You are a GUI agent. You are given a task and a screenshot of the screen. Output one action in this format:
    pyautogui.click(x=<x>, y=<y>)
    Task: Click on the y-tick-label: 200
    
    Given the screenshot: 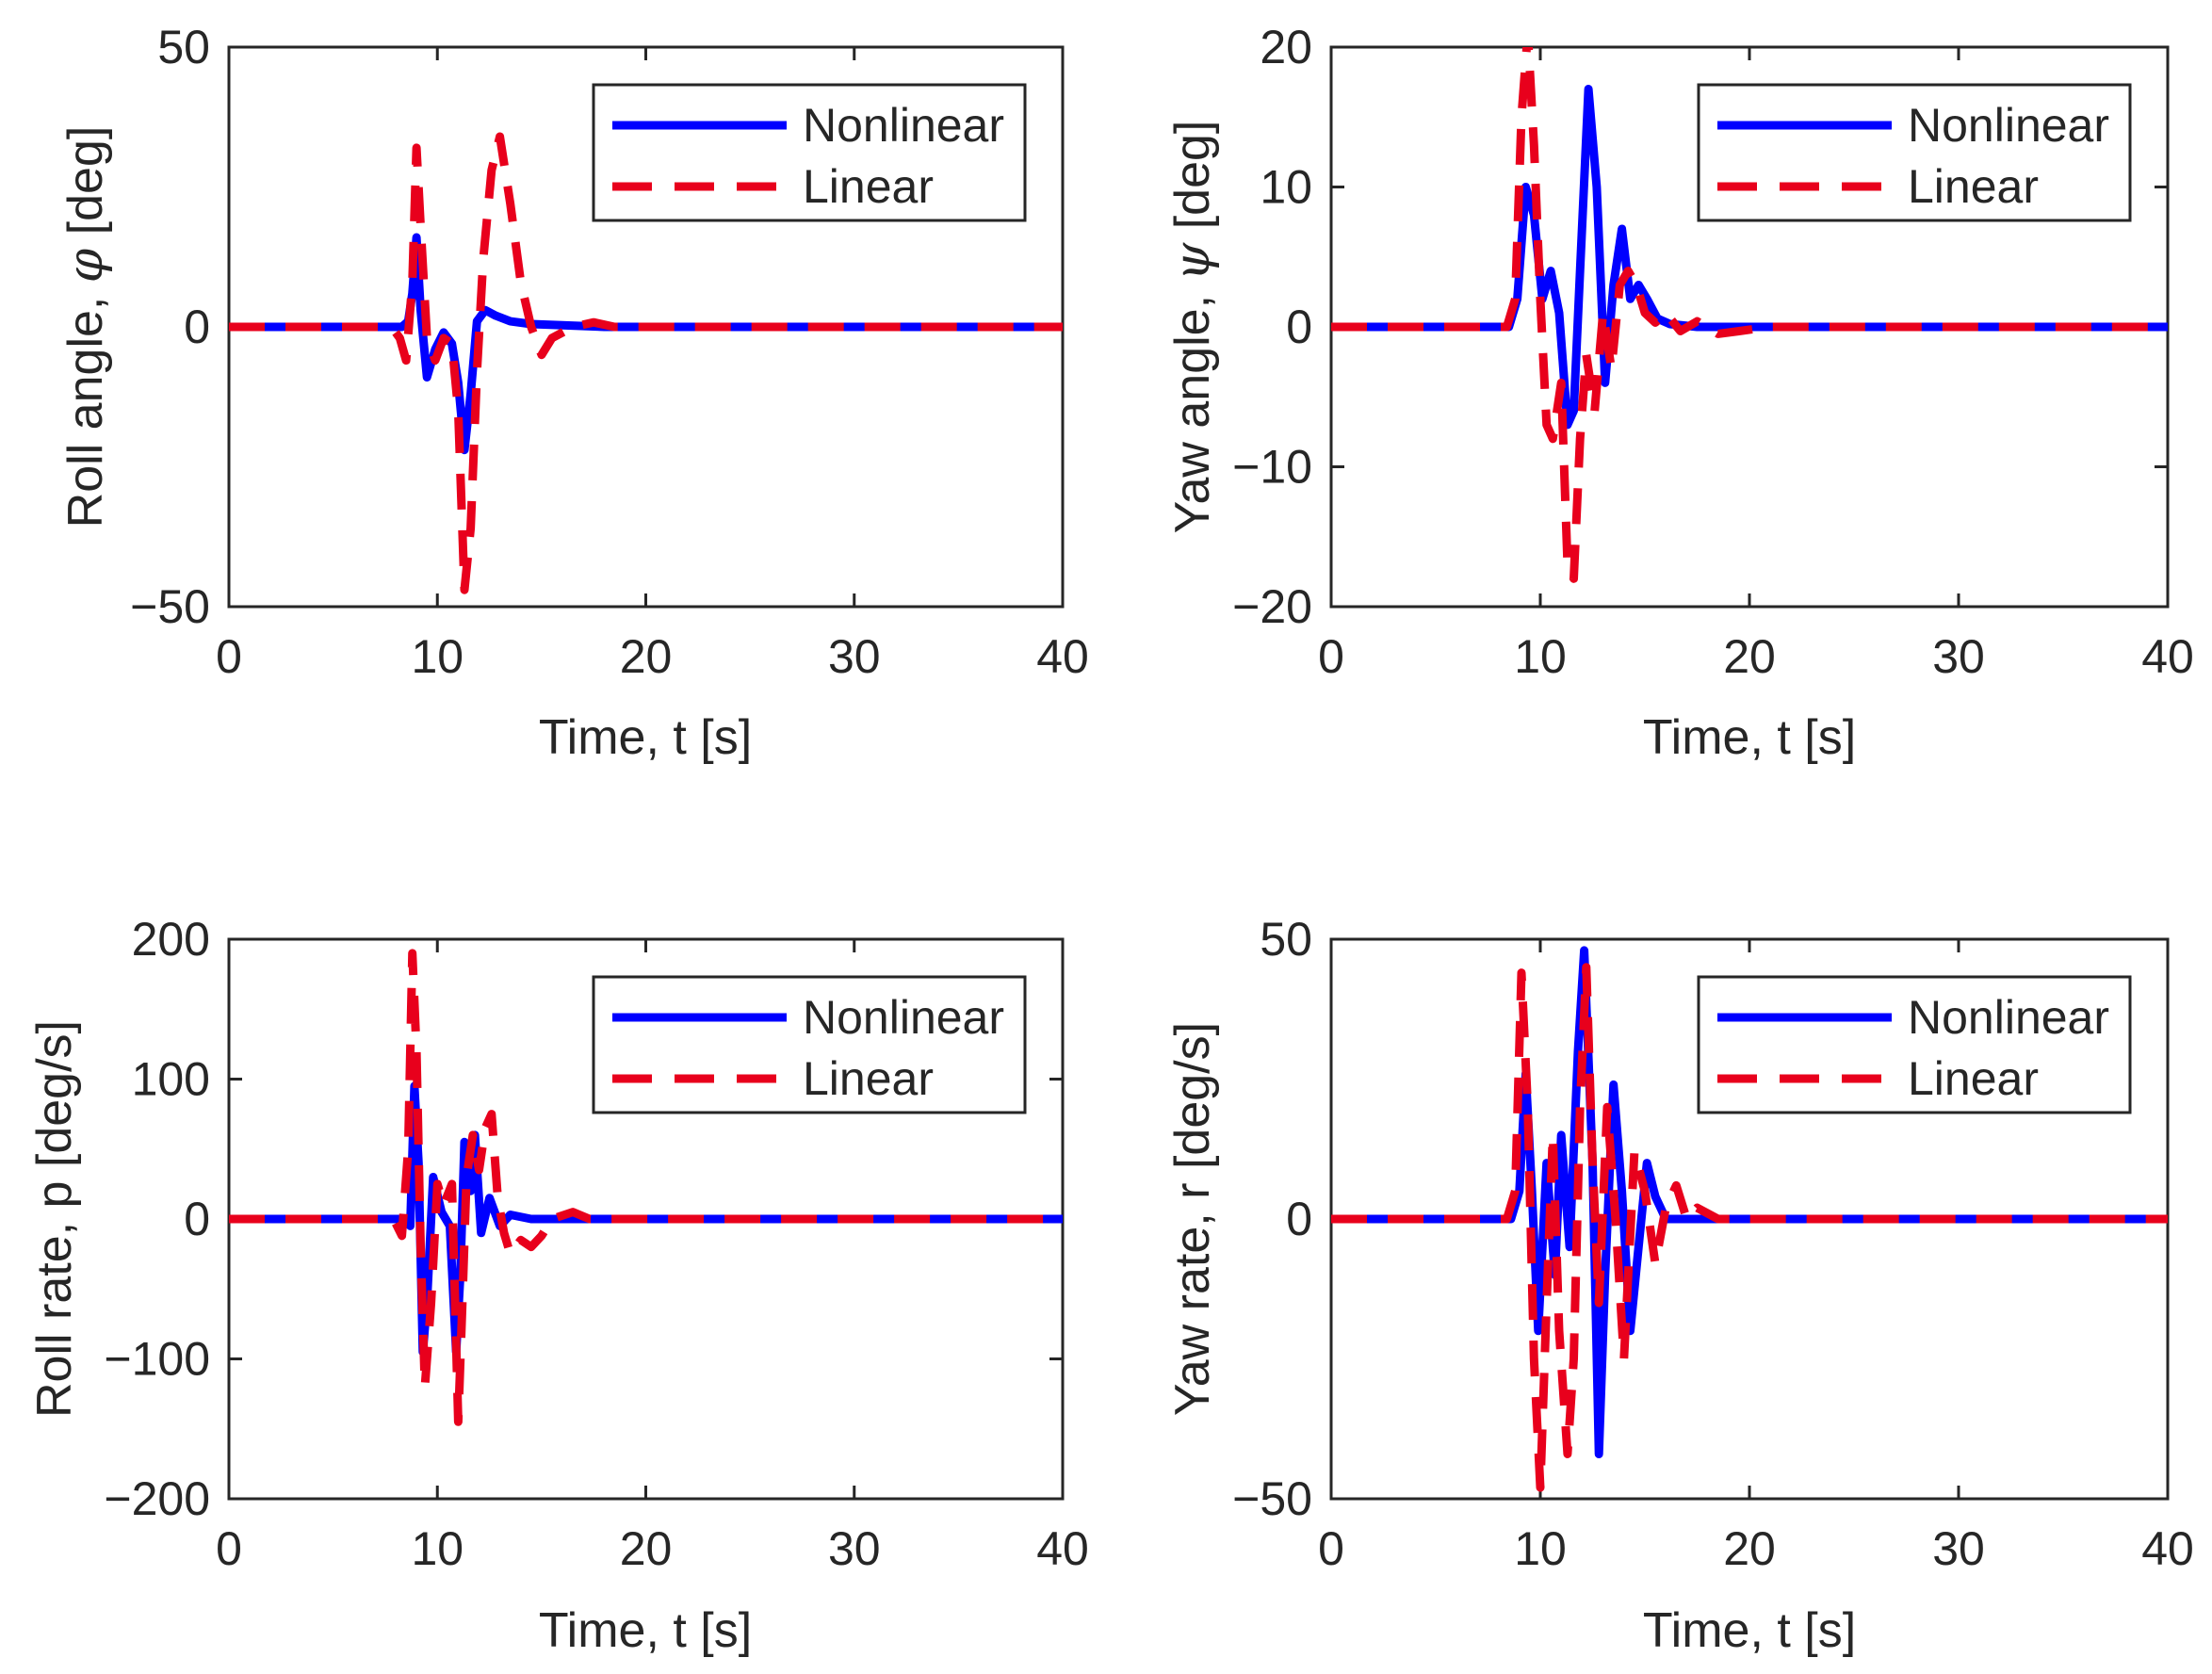 What is the action you would take?
    pyautogui.click(x=171, y=940)
    